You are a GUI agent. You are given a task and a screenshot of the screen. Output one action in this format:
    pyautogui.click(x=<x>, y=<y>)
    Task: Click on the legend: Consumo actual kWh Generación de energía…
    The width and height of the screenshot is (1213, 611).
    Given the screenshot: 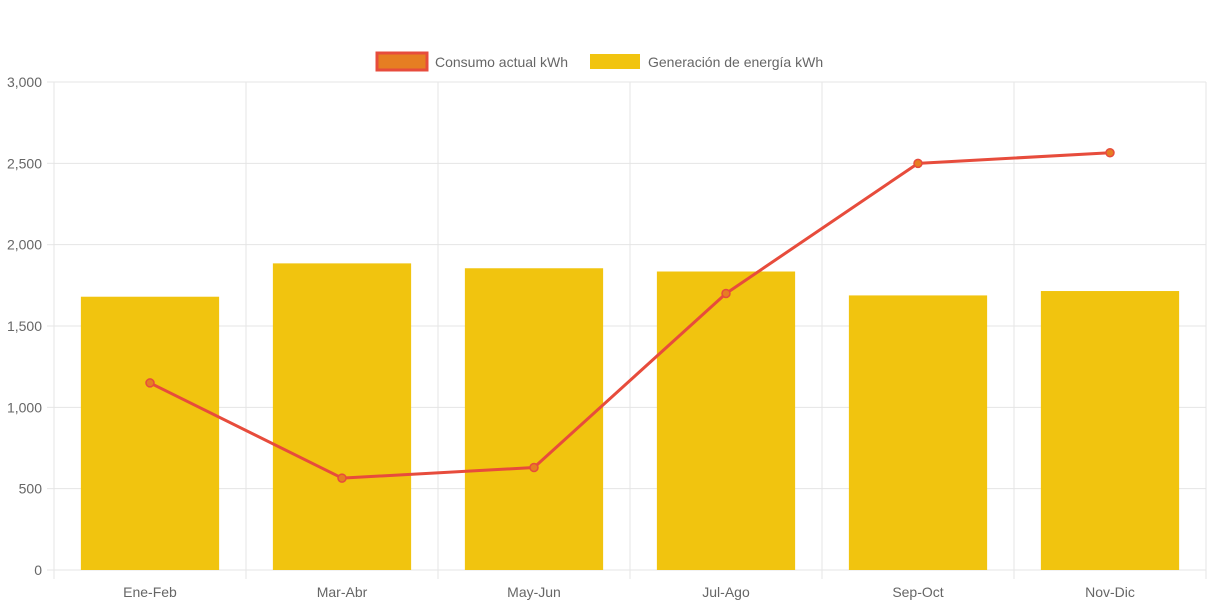 What is the action you would take?
    pyautogui.click(x=599, y=61)
    